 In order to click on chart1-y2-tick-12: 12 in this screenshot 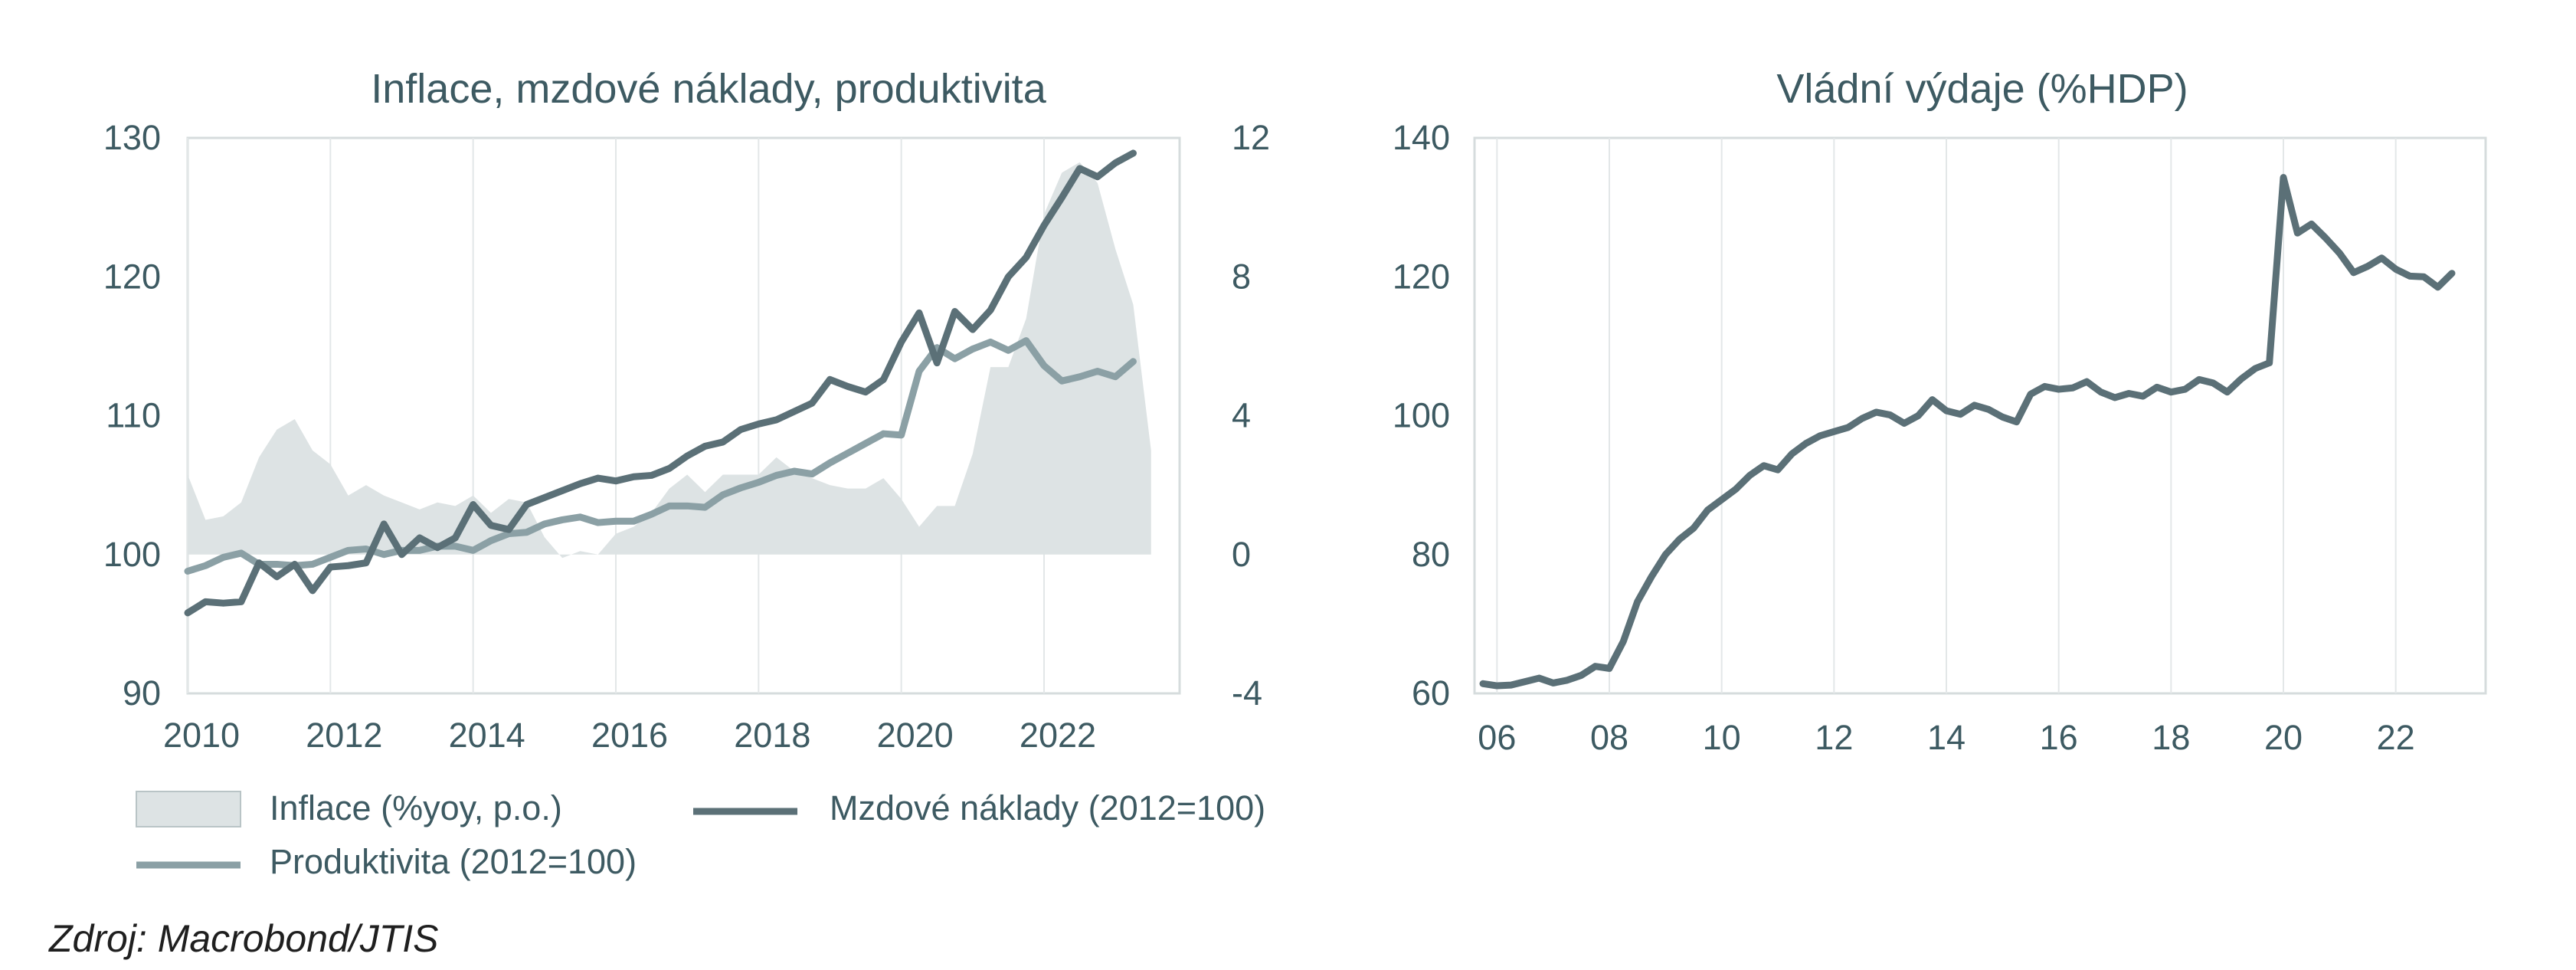, I will do `click(1251, 137)`.